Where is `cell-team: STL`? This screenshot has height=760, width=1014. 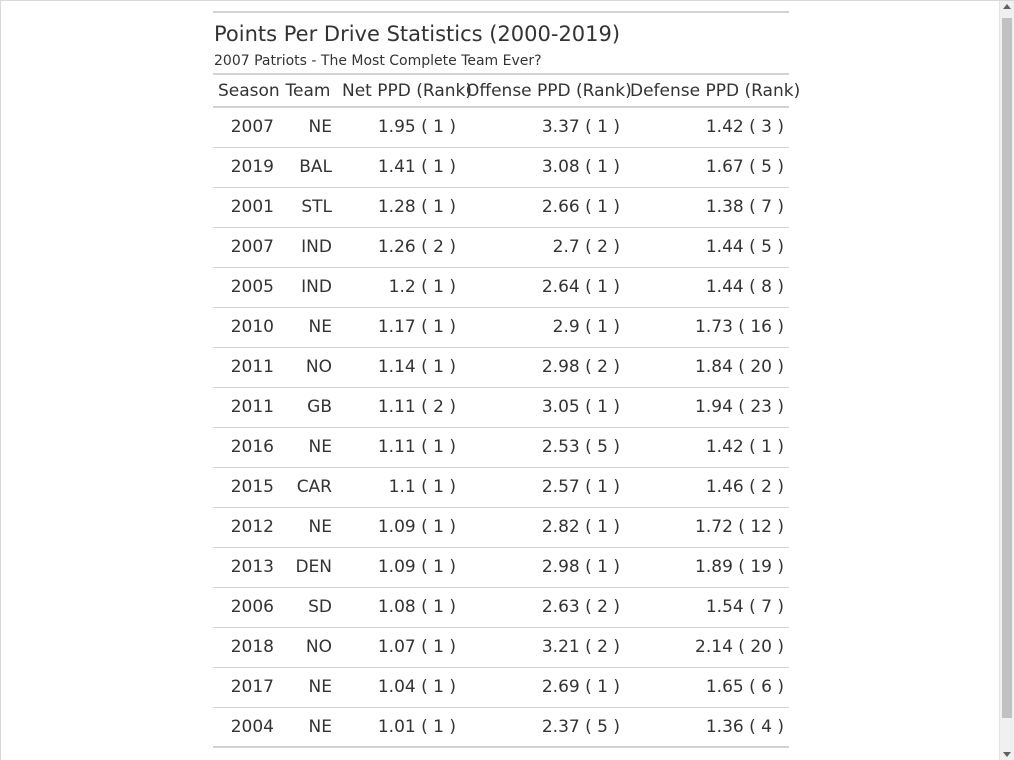 cell-team: STL is located at coordinates (308, 206).